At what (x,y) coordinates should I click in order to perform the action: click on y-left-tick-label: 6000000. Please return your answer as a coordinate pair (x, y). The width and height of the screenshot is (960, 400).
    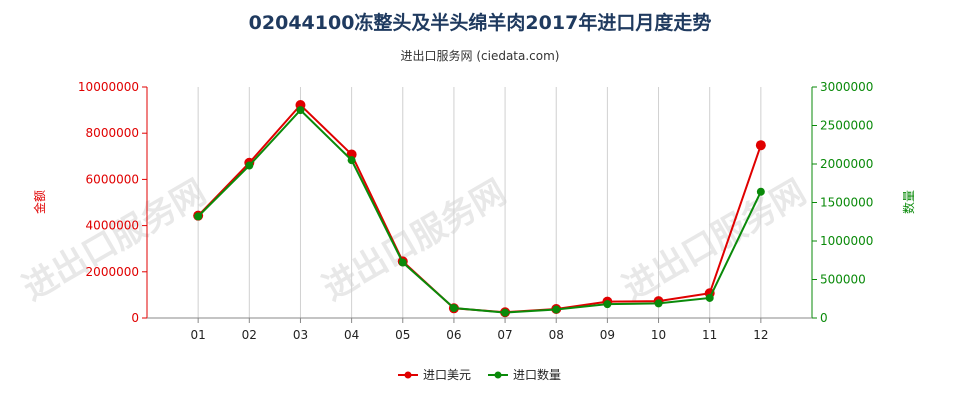
    Looking at the image, I should click on (112, 179).